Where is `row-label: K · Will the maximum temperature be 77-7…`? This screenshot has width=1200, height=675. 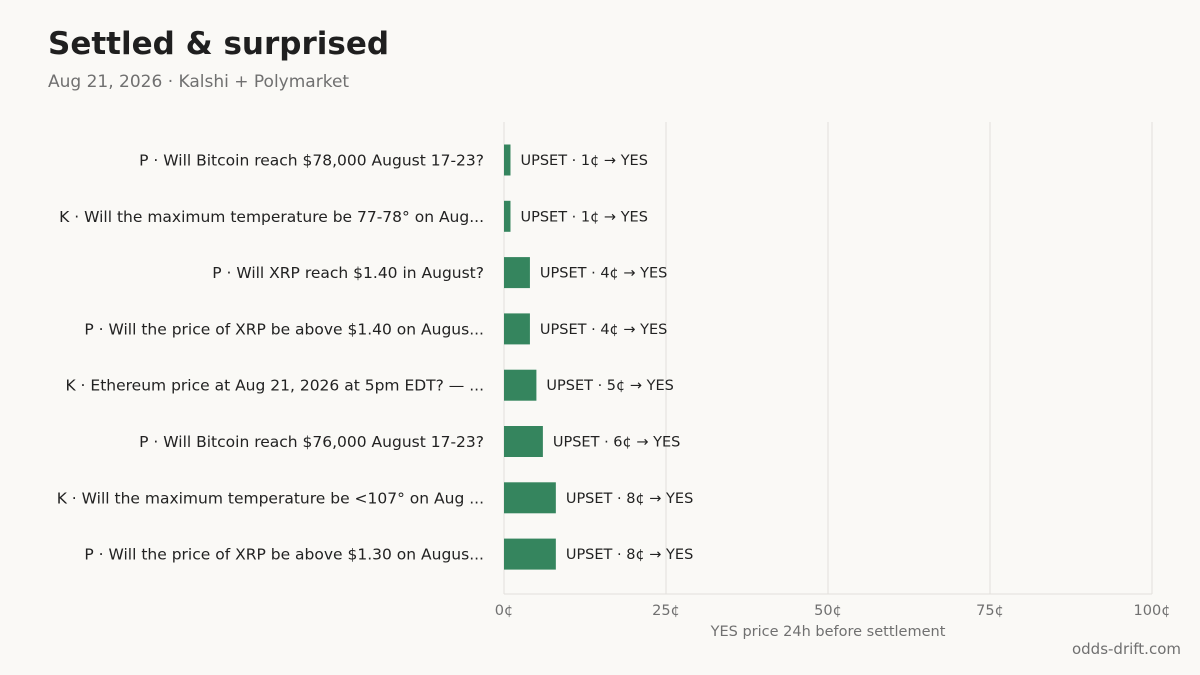 row-label: K · Will the maximum temperature be 77-7… is located at coordinates (271, 217).